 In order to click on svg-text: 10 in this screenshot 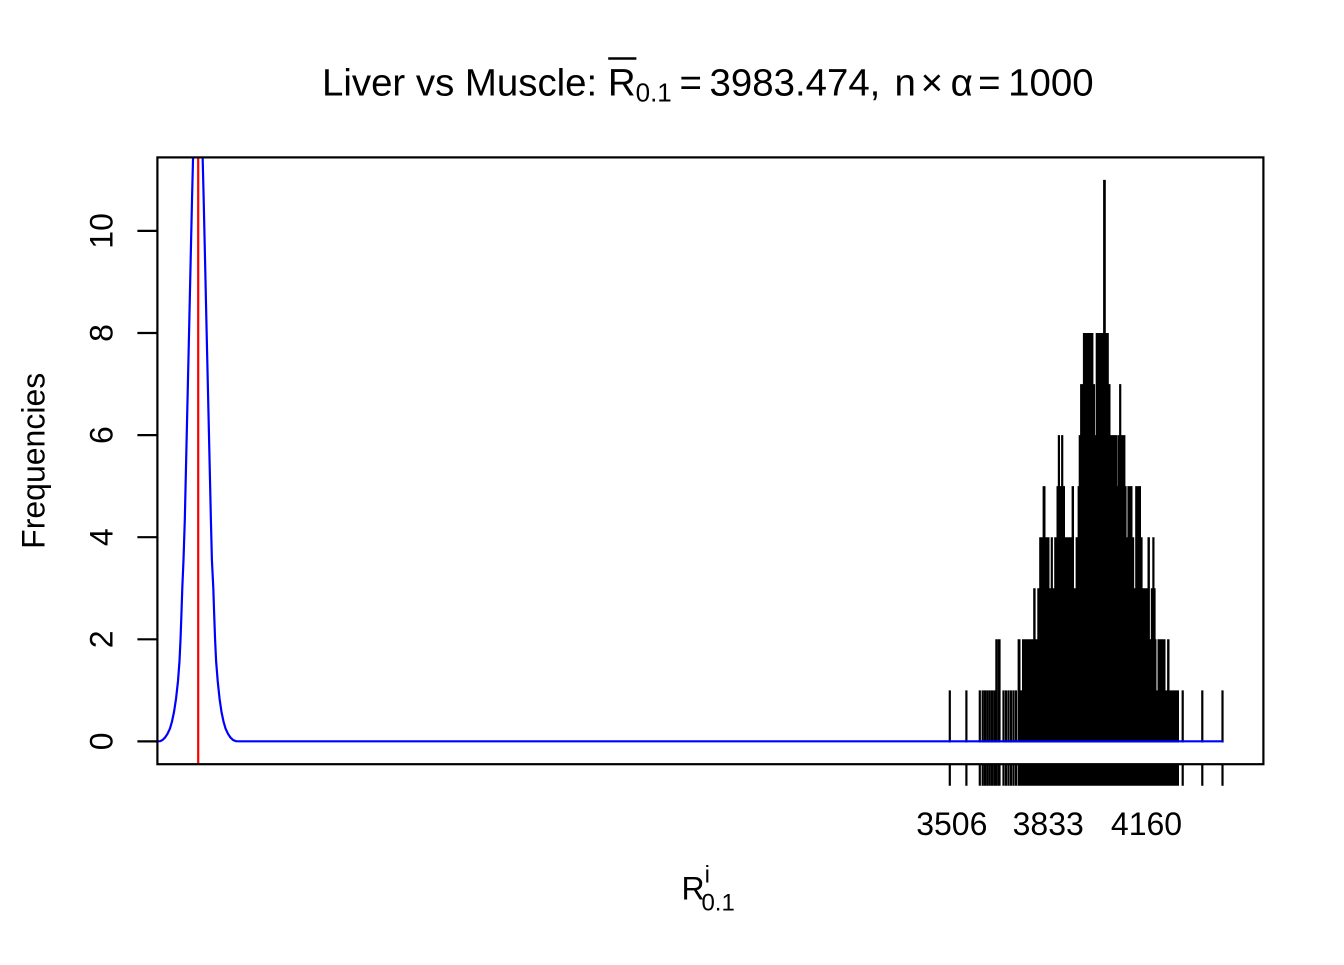, I will do `click(102, 231)`.